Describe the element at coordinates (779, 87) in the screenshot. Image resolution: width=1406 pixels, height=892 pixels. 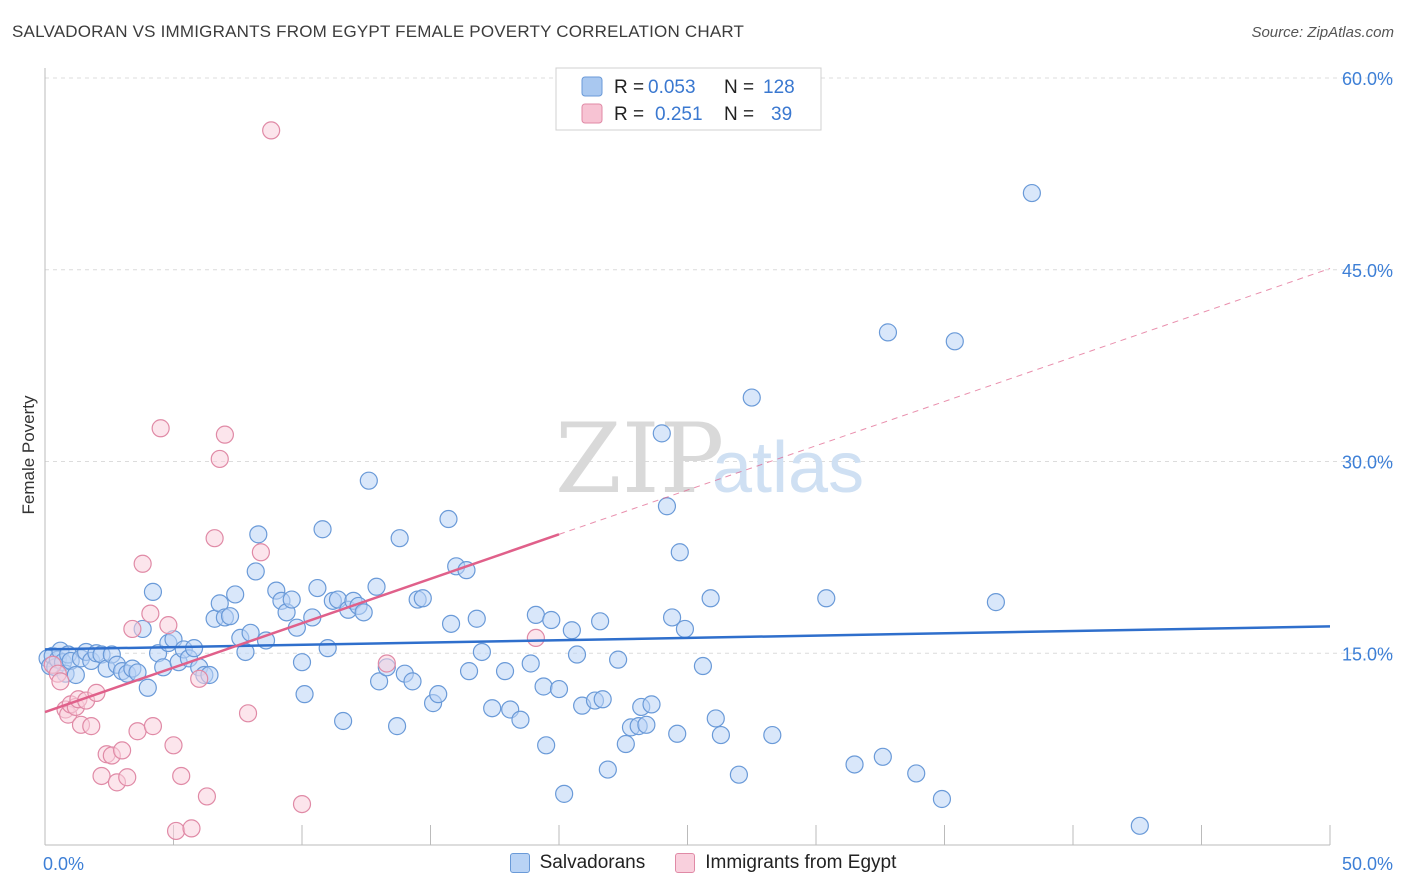
I see `legend-n-value-1: 128` at that location.